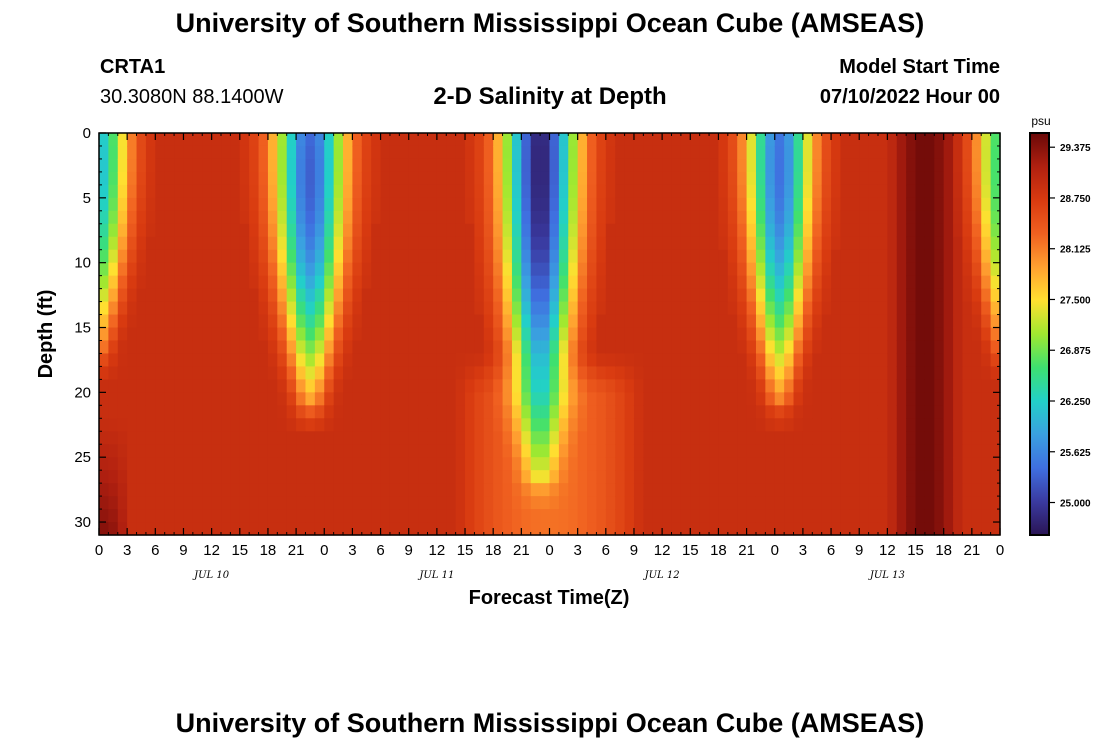  I want to click on day-label: JUL 12, so click(661, 575).